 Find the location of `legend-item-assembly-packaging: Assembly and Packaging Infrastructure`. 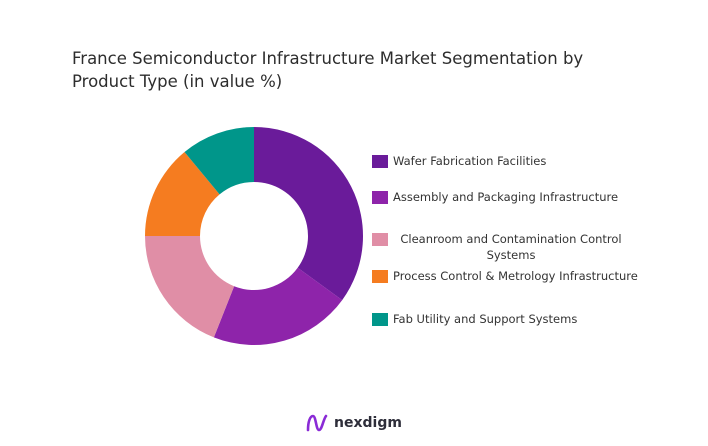

legend-item-assembly-packaging: Assembly and Packaging Infrastructure is located at coordinates (495, 197).